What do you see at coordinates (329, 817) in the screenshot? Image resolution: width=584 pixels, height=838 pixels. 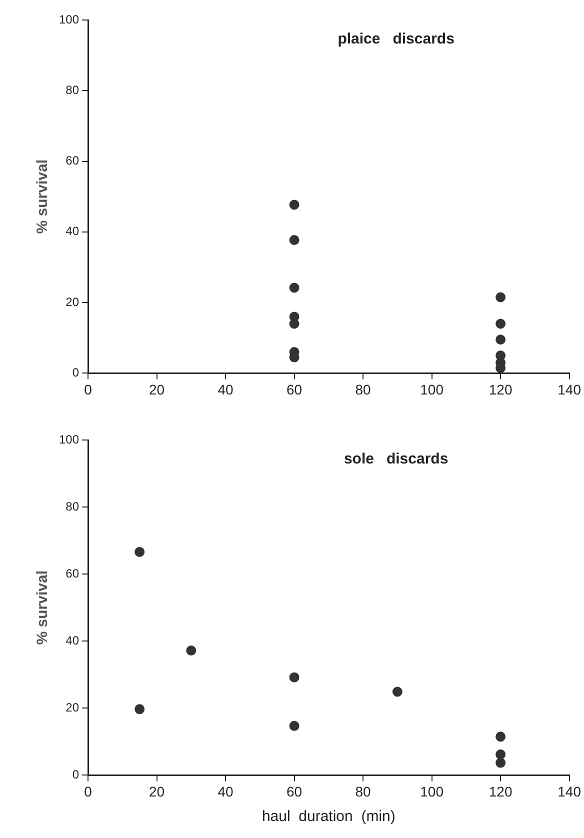 I see `x-axis-title: haul duration (min)` at bounding box center [329, 817].